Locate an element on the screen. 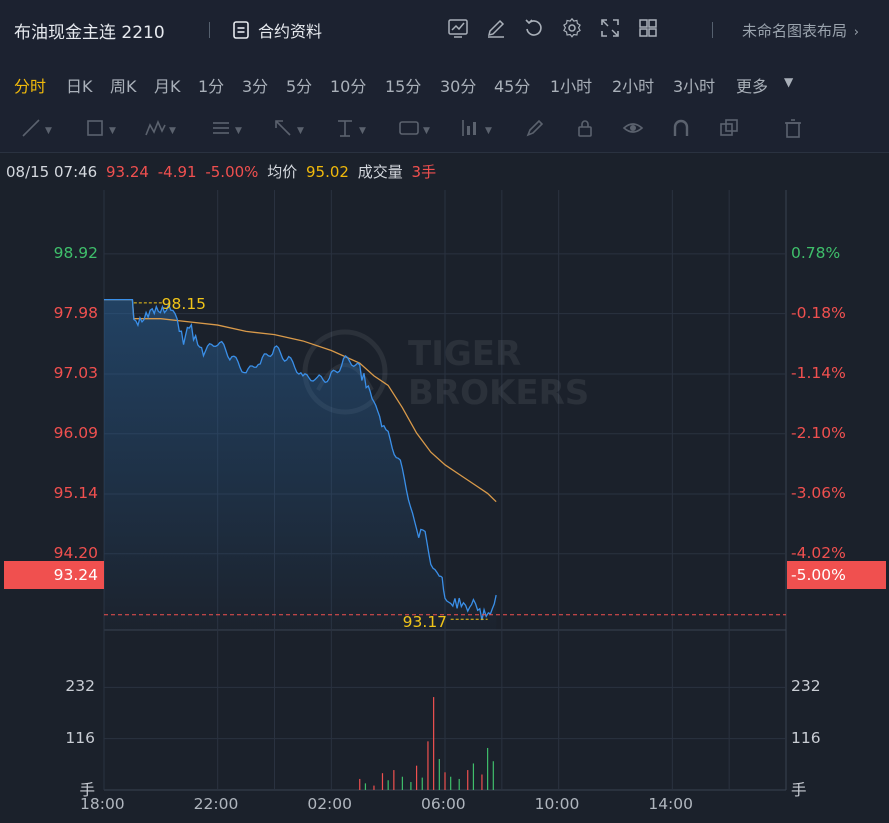  timeframe-tab-11: 1小时 is located at coordinates (571, 86).